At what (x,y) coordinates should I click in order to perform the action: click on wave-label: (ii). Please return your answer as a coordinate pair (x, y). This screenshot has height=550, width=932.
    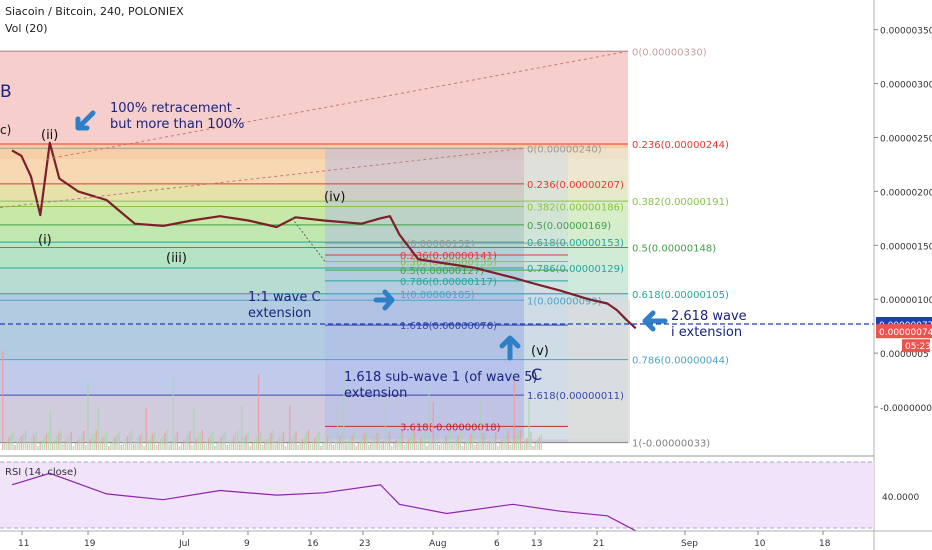
    Looking at the image, I should click on (49, 135).